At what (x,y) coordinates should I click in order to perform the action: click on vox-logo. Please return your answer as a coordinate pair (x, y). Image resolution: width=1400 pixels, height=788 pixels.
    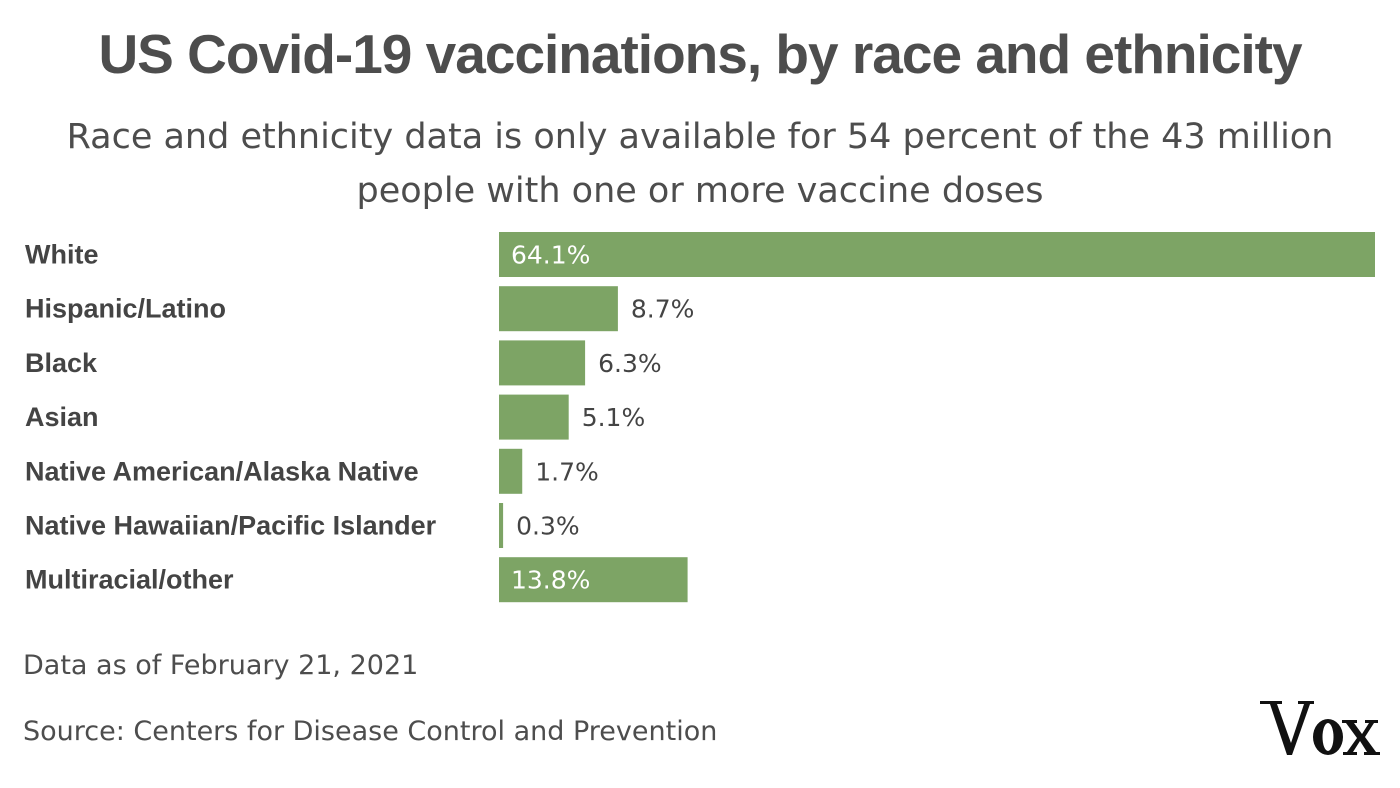
    Looking at the image, I should click on (1320, 728).